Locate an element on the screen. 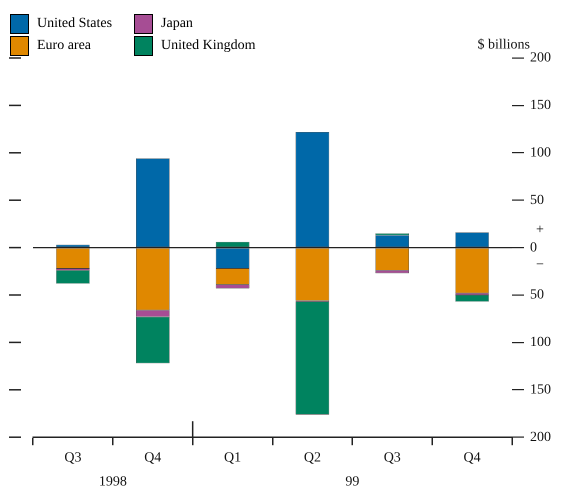 Image resolution: width=563 pixels, height=492 pixels. x-tick-label: Q2 is located at coordinates (312, 458).